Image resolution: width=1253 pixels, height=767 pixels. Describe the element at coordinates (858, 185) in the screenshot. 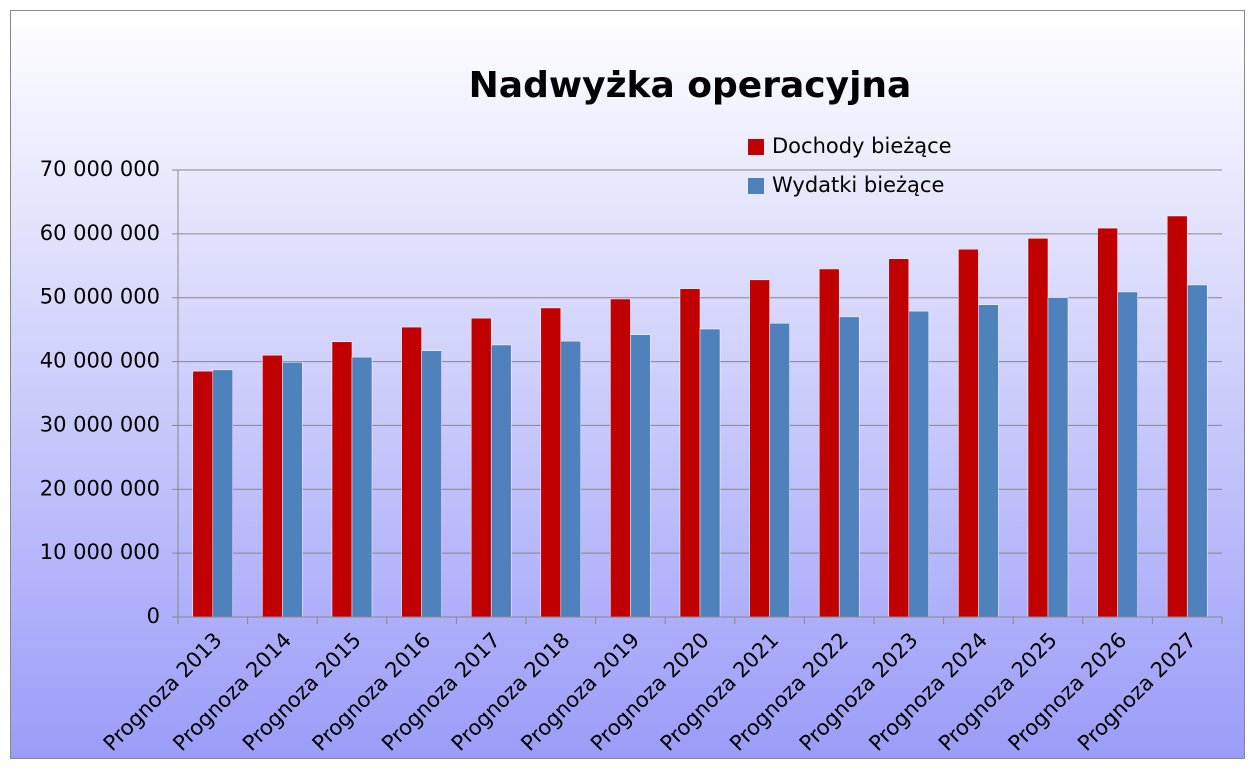

I see `legend-label: Wydatki bieżące` at that location.